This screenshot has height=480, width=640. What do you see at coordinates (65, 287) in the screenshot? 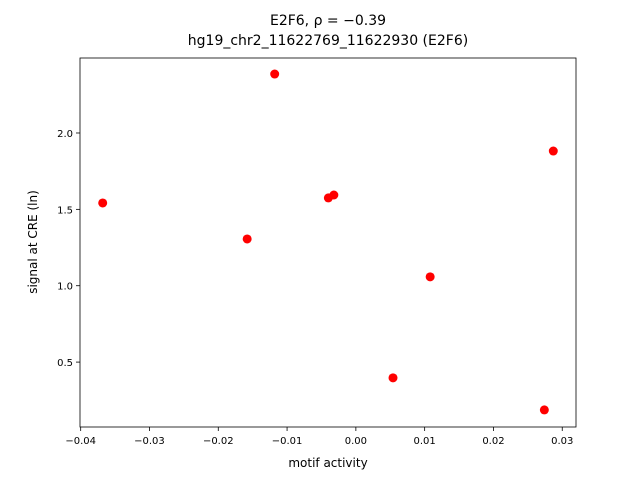
I see `y-tick-label: 1.0` at bounding box center [65, 287].